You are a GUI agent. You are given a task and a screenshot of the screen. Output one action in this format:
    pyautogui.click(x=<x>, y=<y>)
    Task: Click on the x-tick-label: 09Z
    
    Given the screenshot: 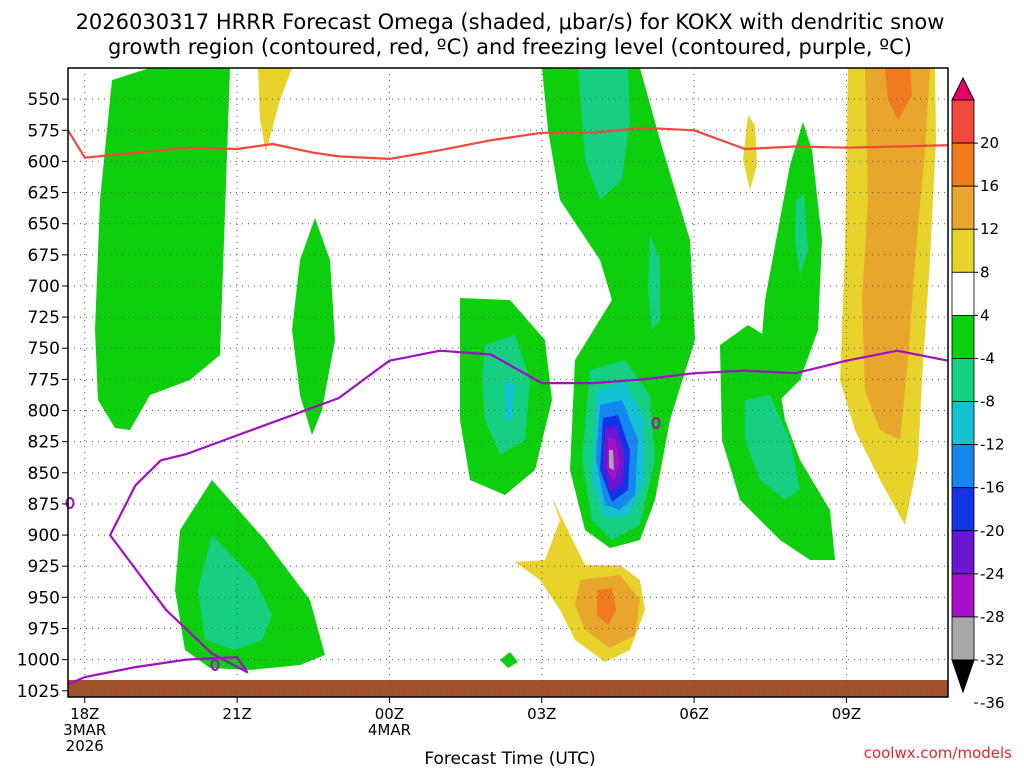 What is the action you would take?
    pyautogui.click(x=846, y=714)
    